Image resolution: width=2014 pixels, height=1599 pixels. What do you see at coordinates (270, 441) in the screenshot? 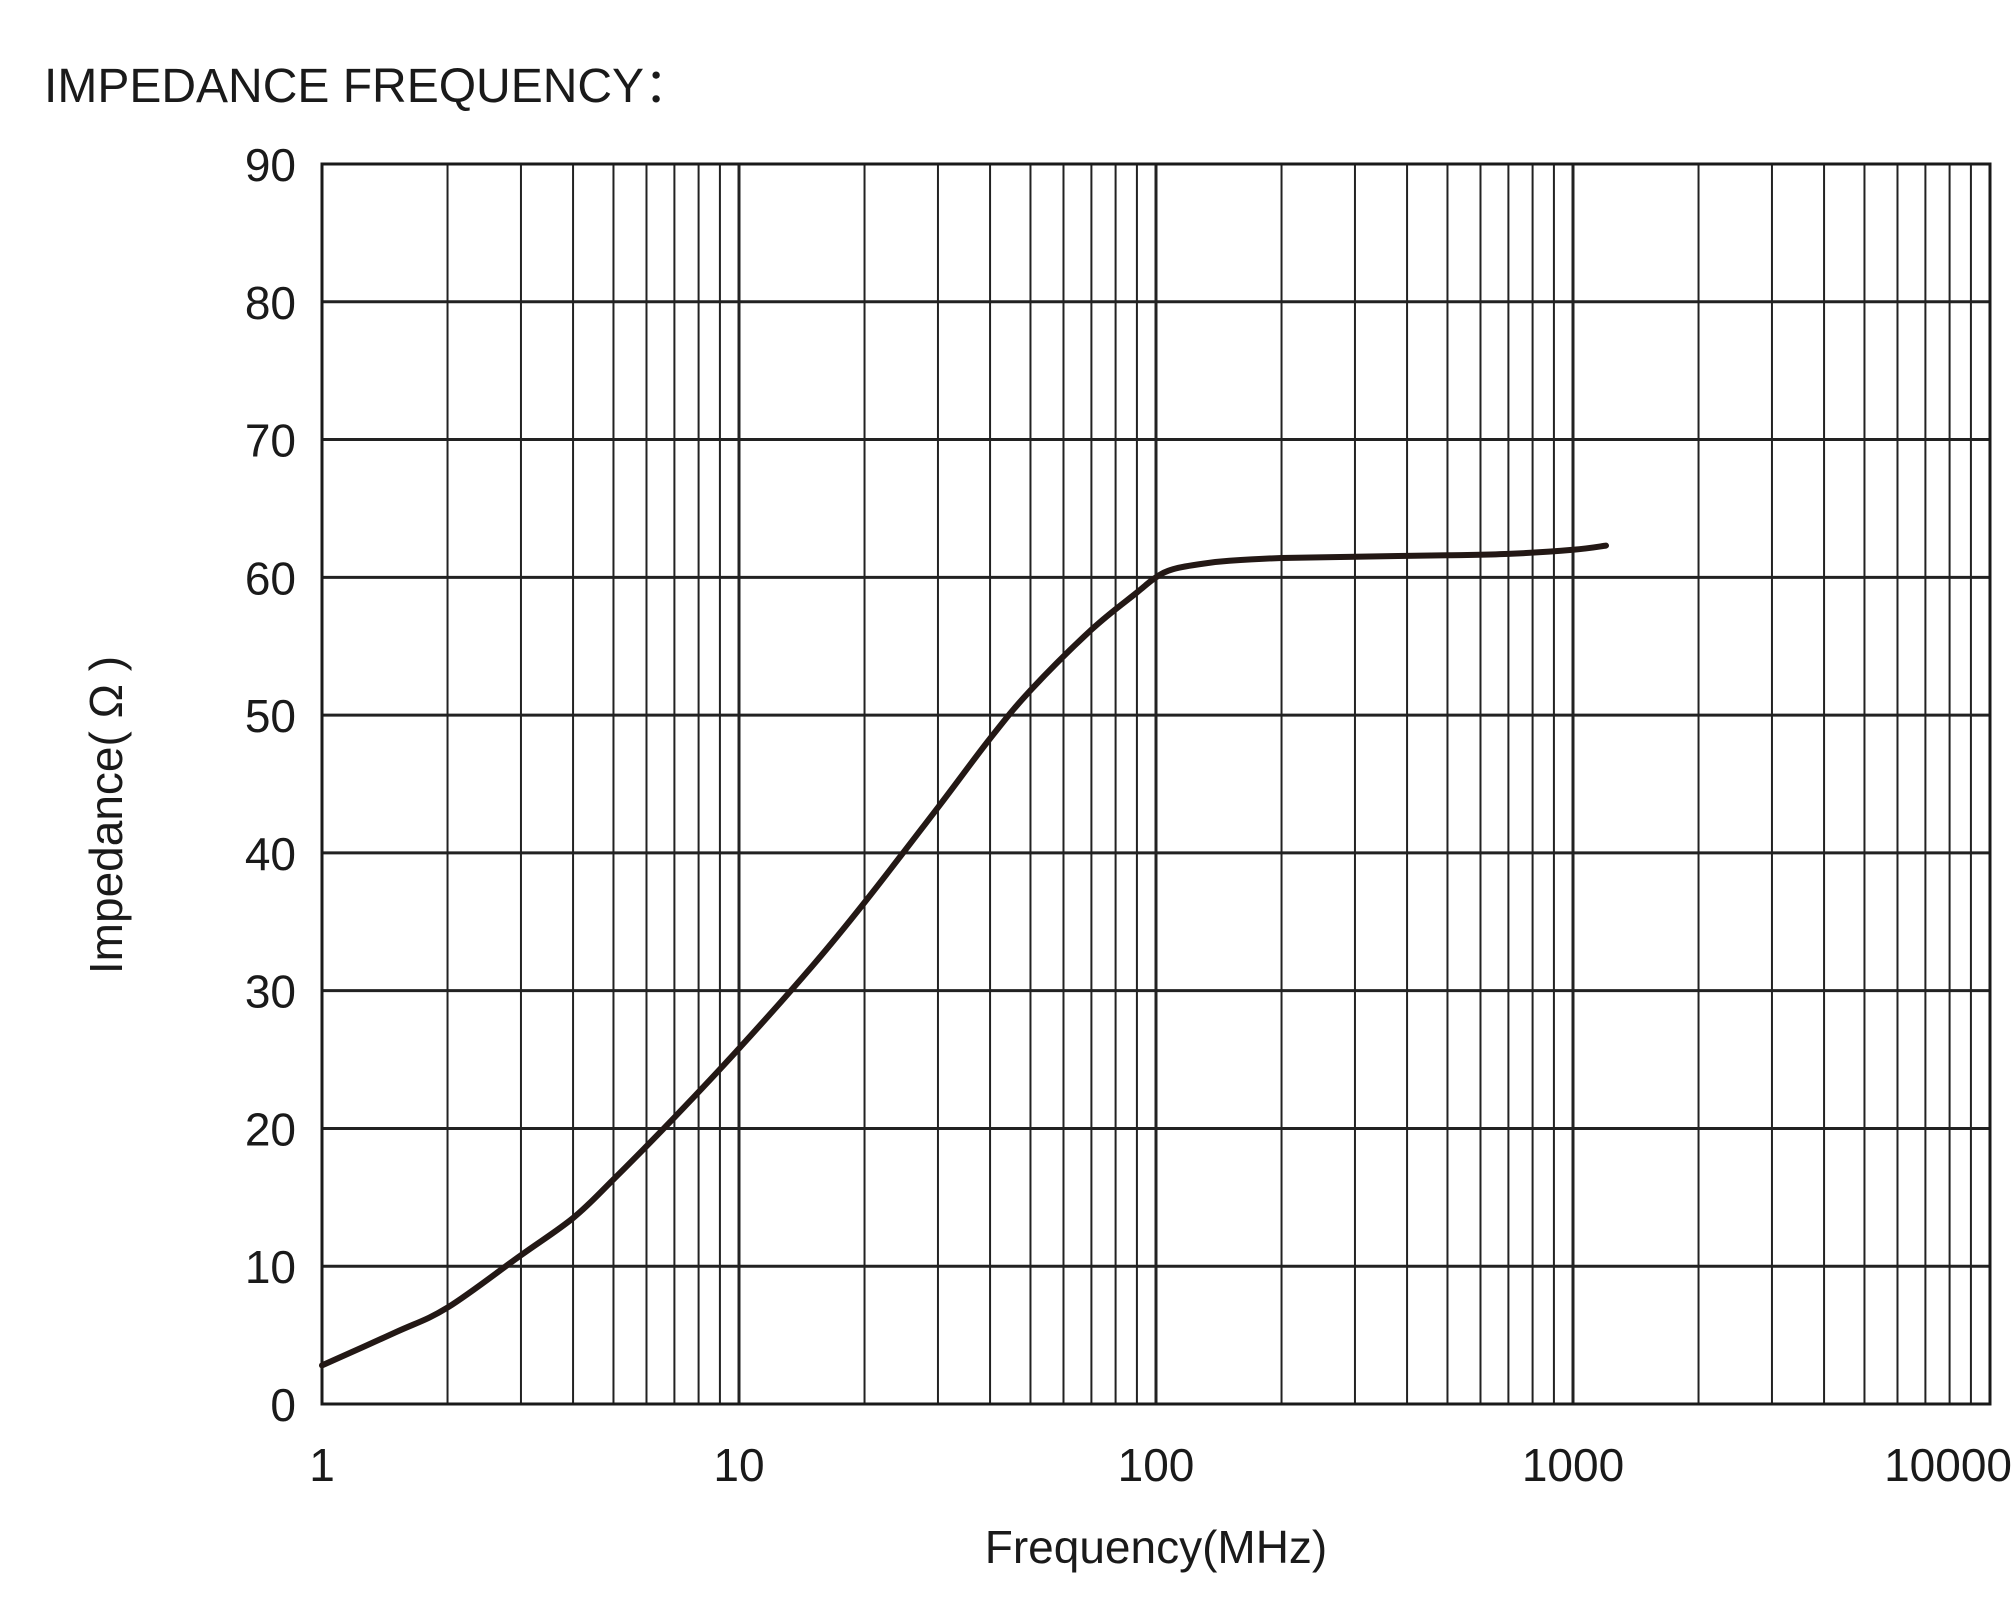
I see `y-tick-label: 70` at bounding box center [270, 441].